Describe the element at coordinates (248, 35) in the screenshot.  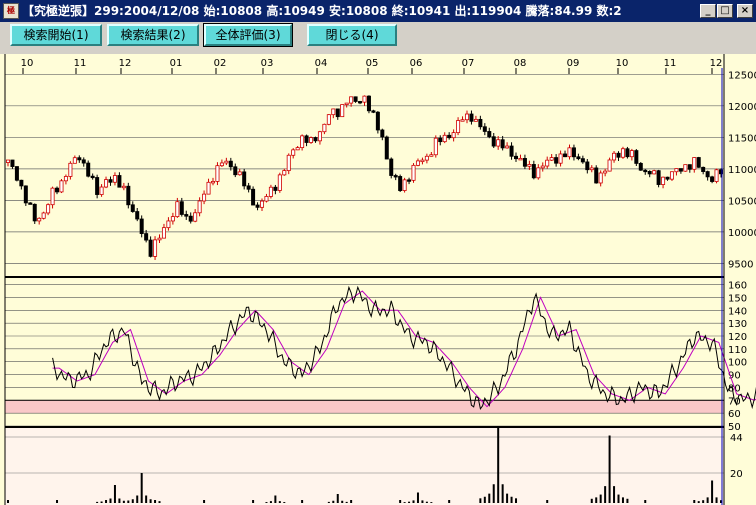
I see `overall-evaluation-button: 全体評価(3)` at that location.